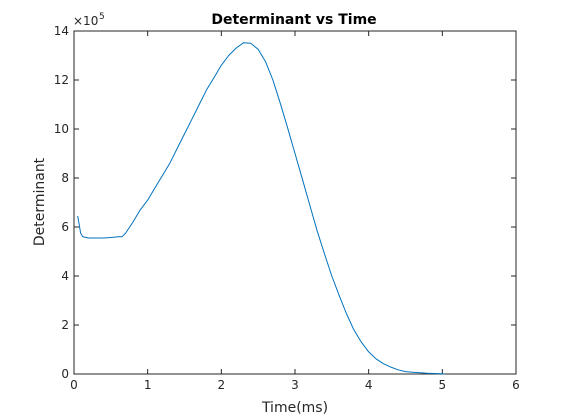  I want to click on y-tick-label: 12, so click(61, 80).